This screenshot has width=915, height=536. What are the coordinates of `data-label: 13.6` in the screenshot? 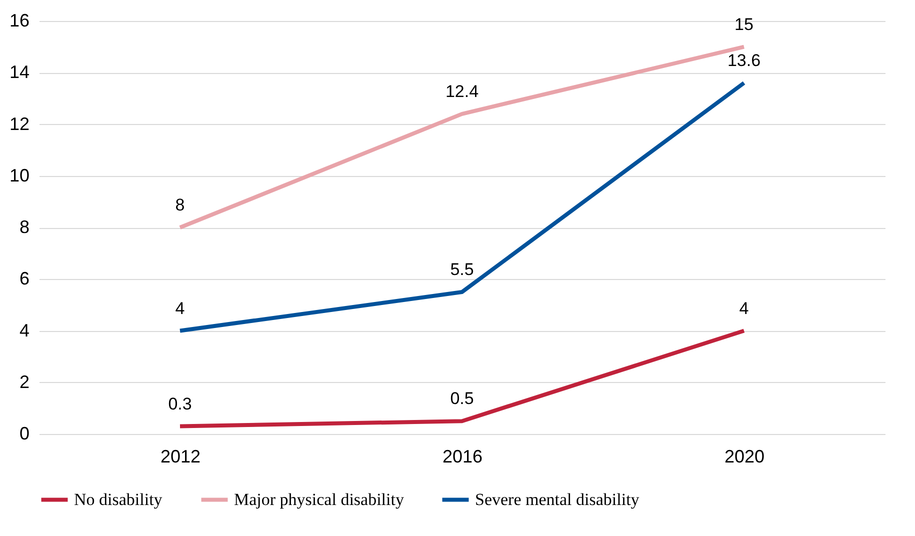 It's located at (744, 60).